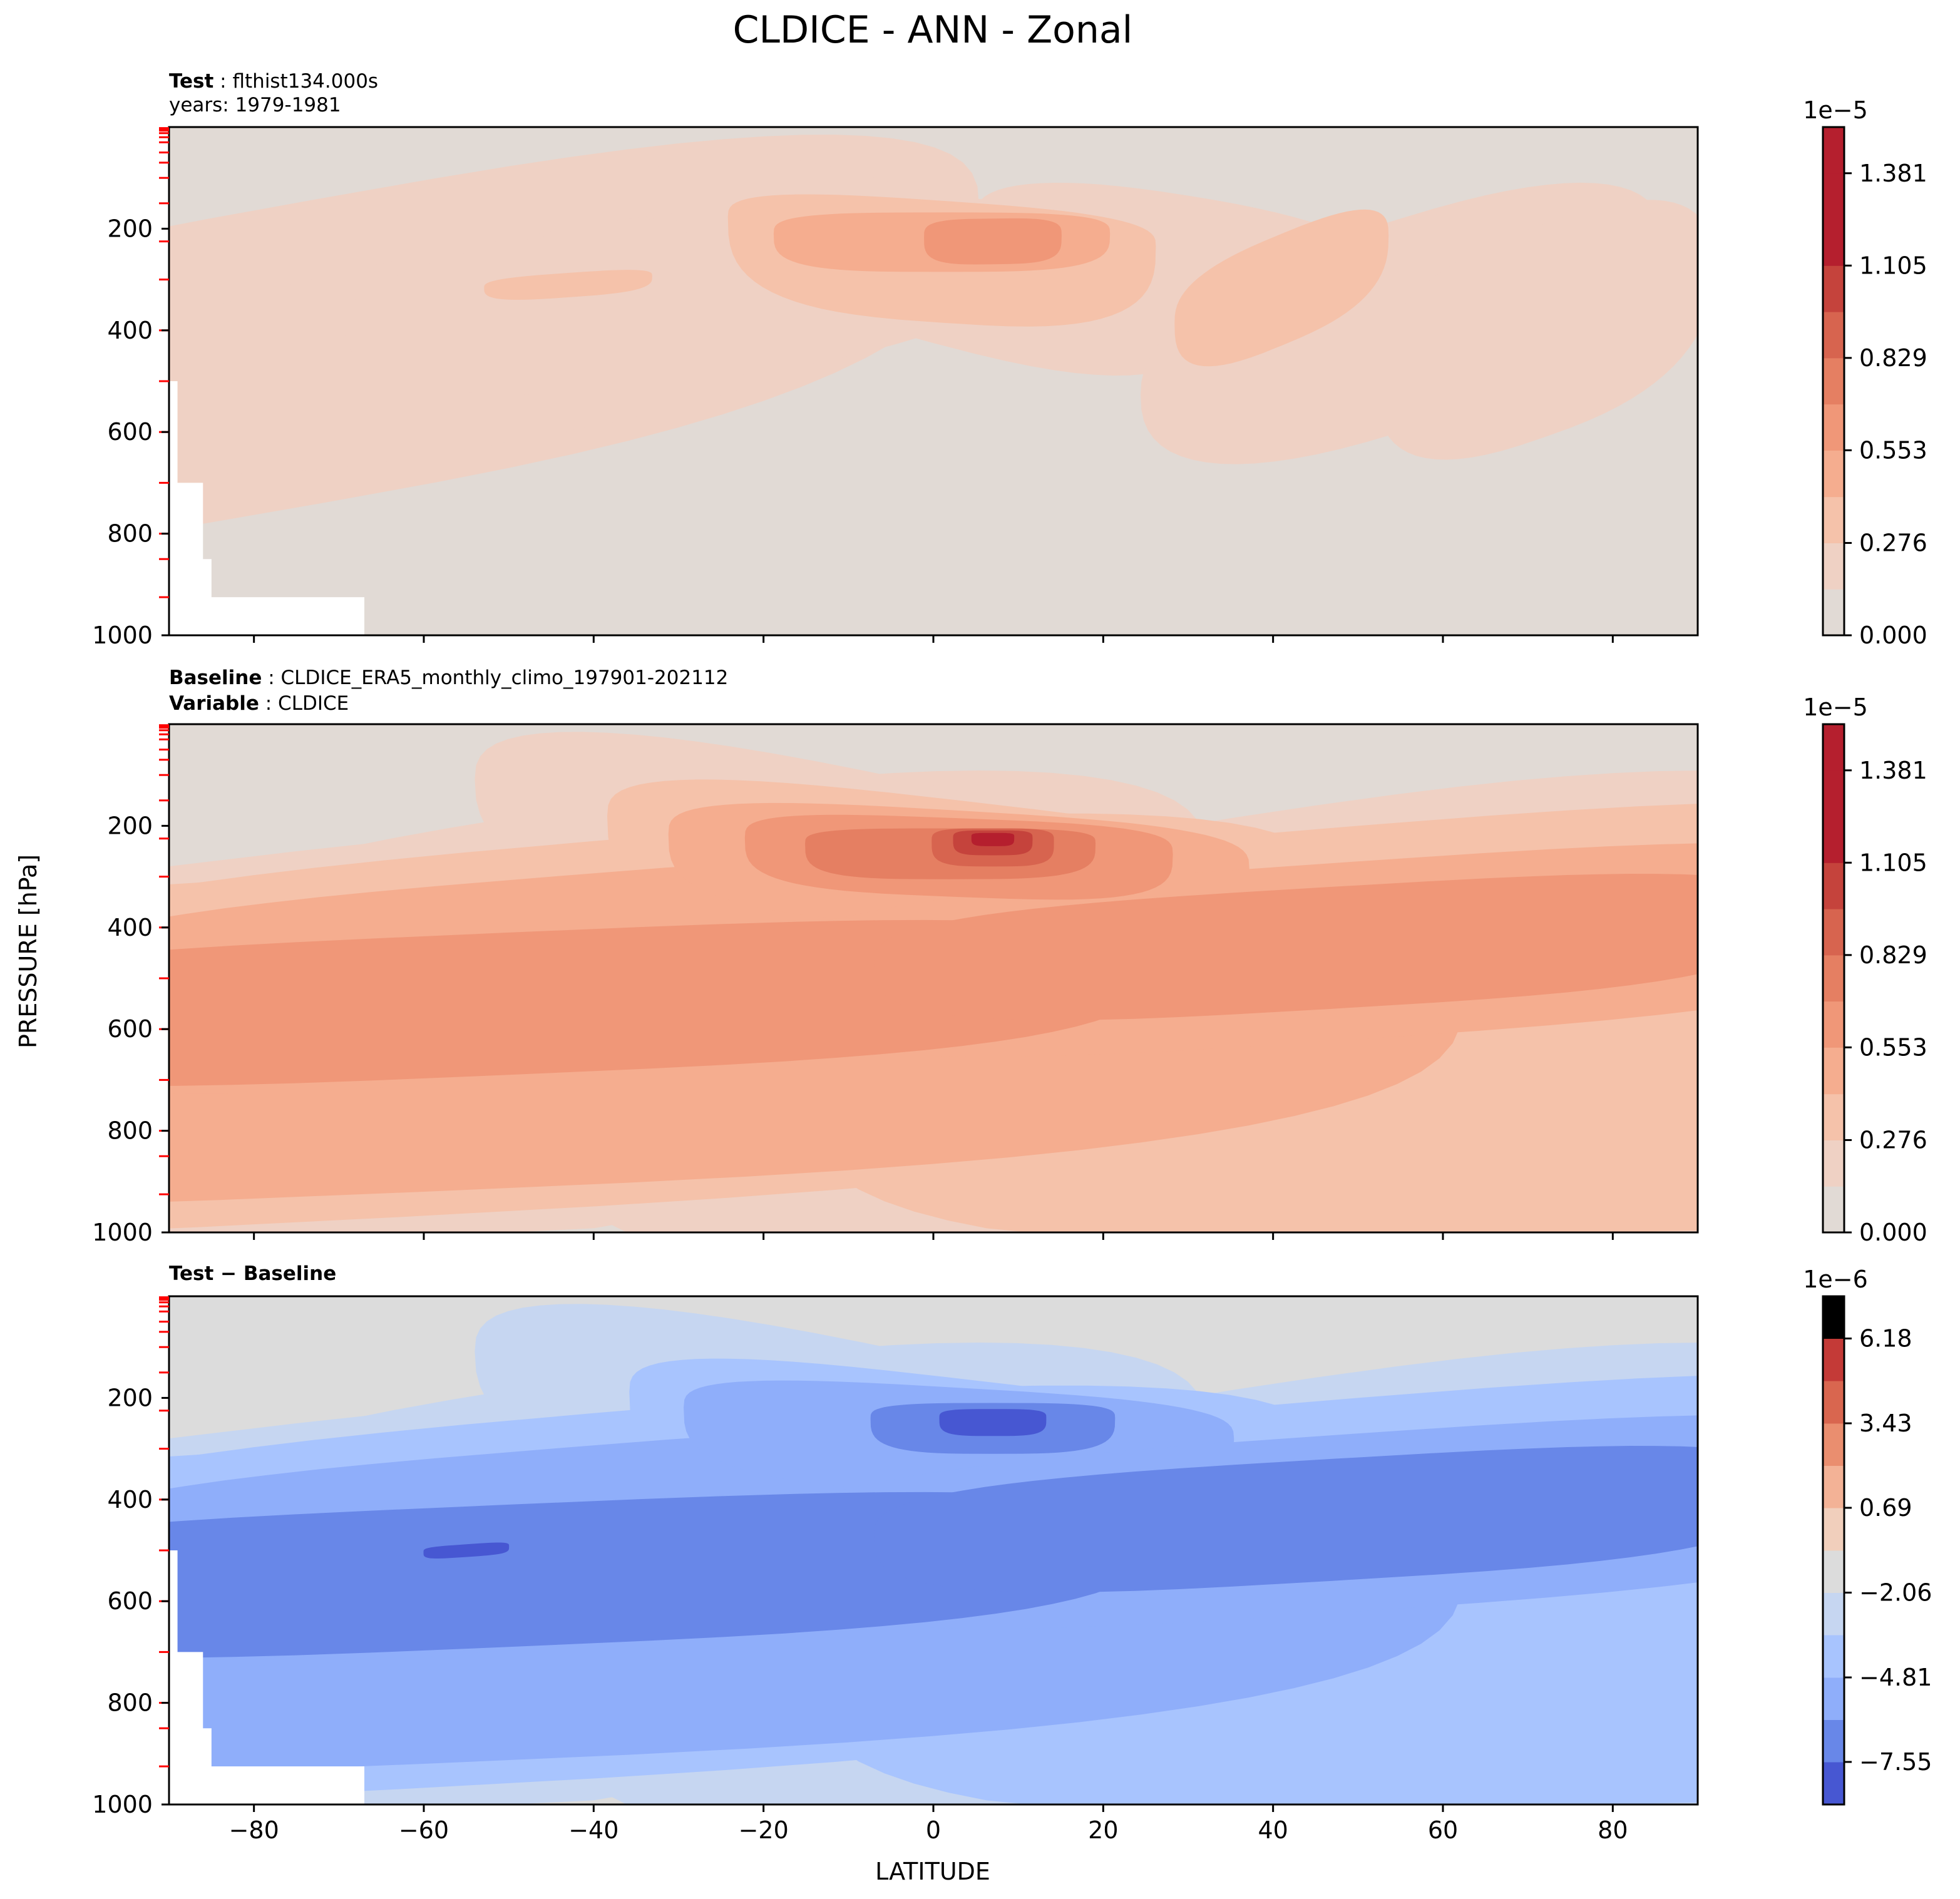  I want to click on x-tick-label-3: −20, so click(764, 1830).